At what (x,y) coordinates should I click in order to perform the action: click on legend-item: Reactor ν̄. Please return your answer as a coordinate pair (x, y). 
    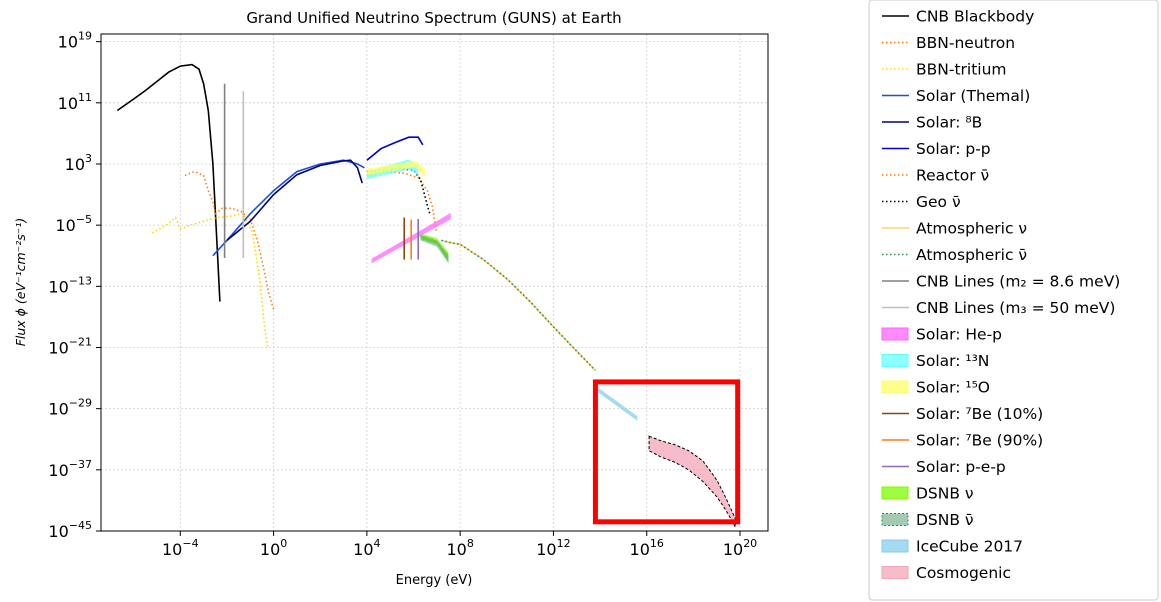
    Looking at the image, I should click on (935, 176).